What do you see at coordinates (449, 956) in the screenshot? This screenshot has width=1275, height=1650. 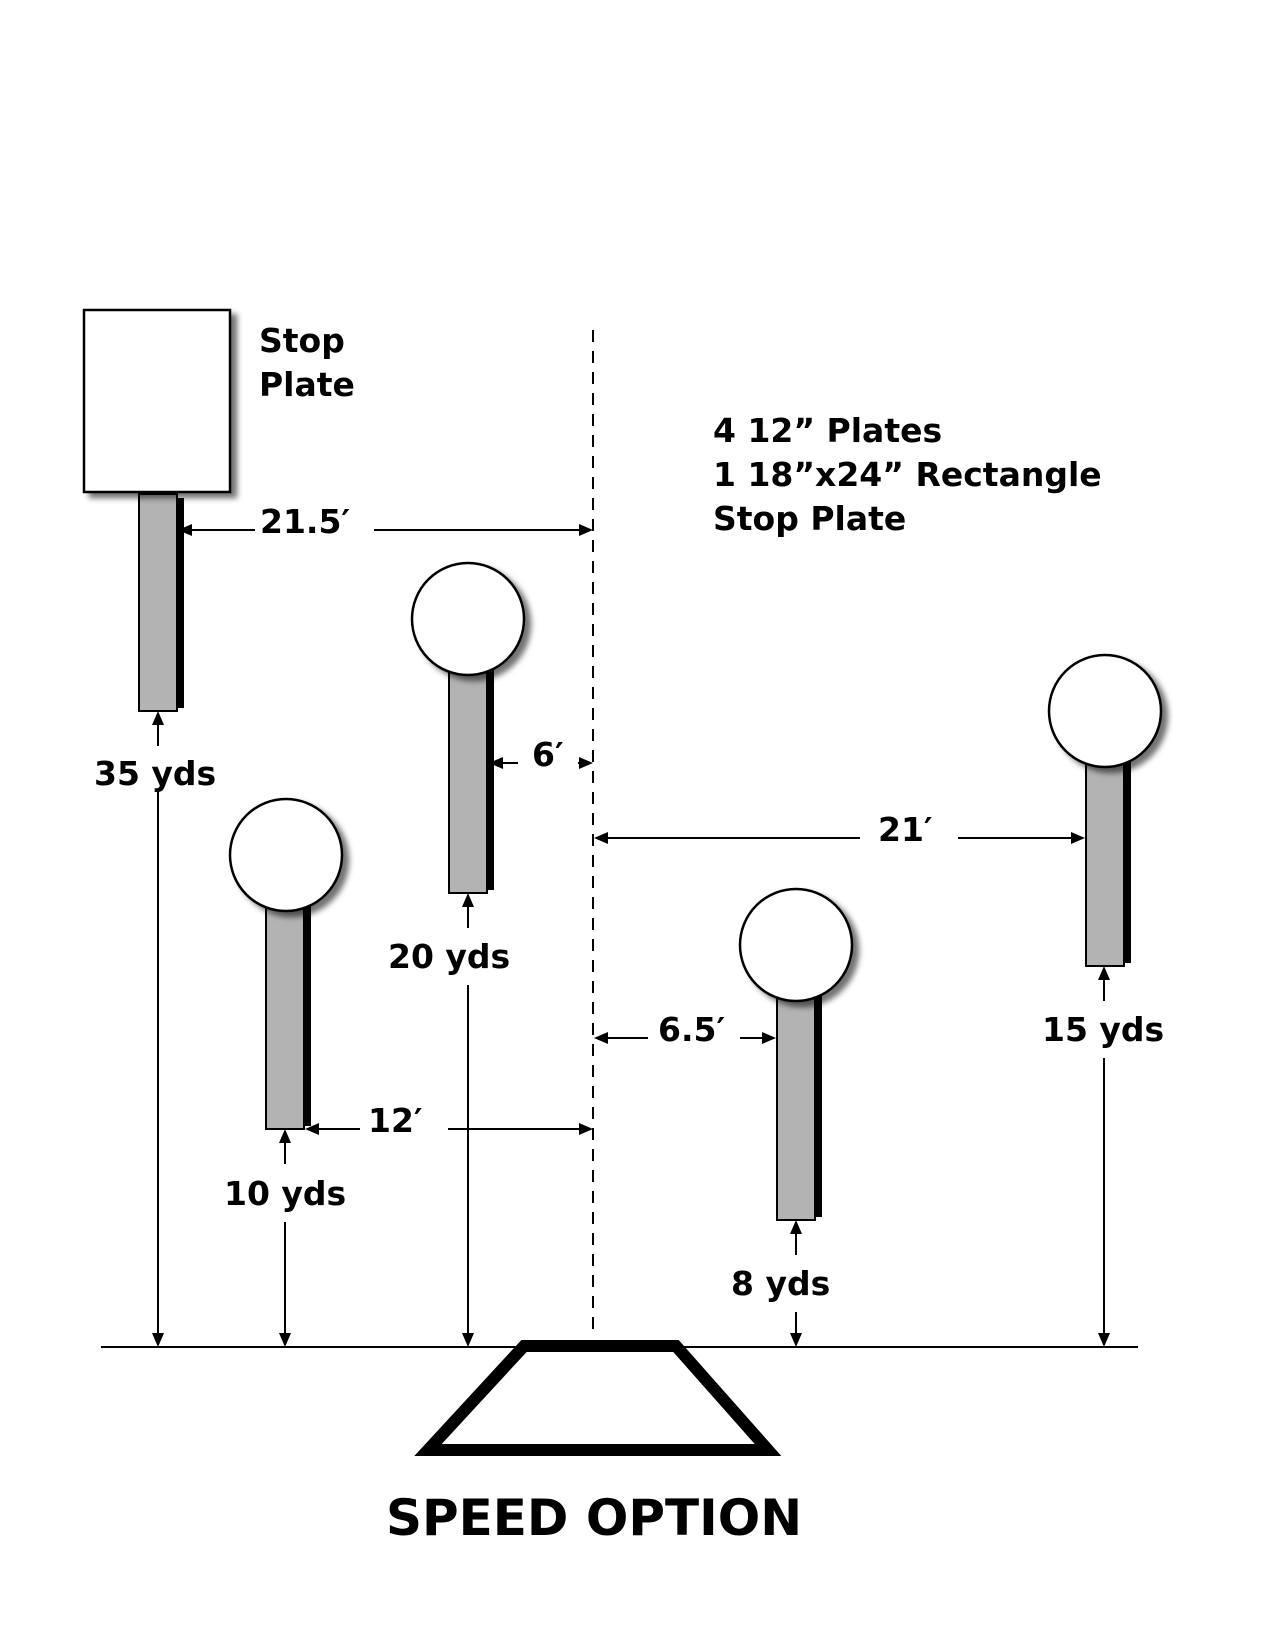 I see `distance-plate-20: 20 yds` at bounding box center [449, 956].